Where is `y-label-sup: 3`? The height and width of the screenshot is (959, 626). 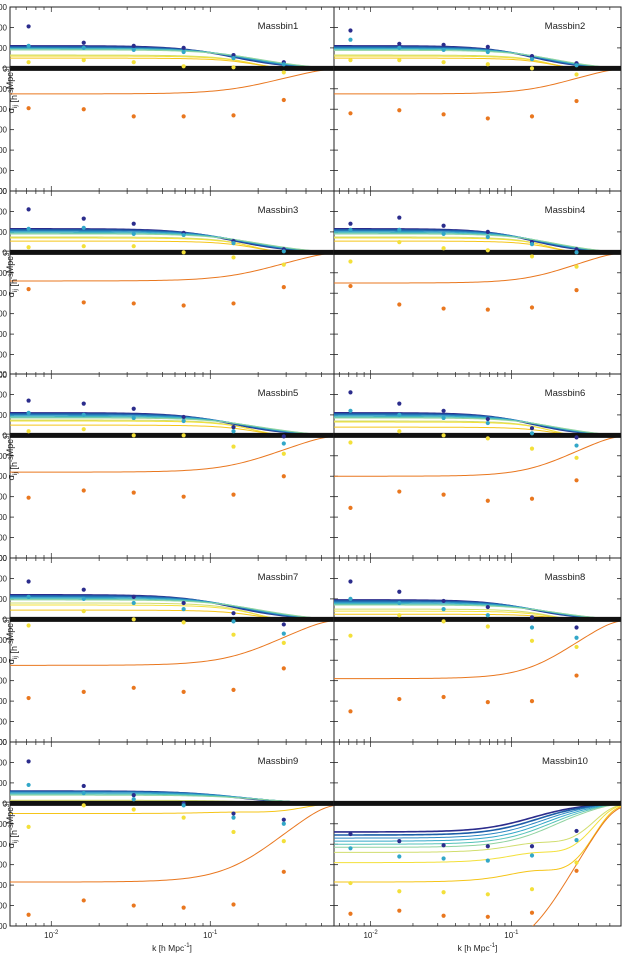
y-label-sup: 3 is located at coordinates (7, 254).